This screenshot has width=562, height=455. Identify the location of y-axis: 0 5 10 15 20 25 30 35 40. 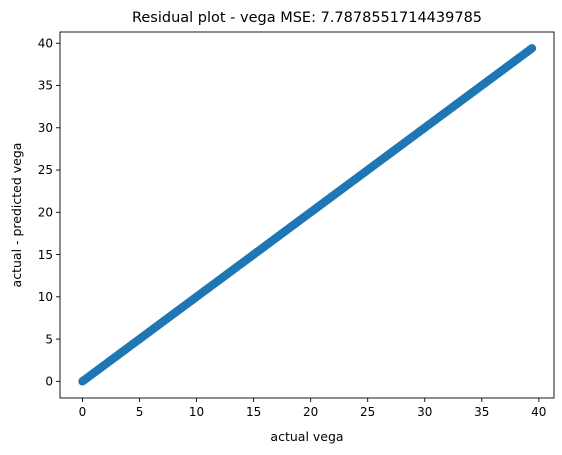
(49, 212).